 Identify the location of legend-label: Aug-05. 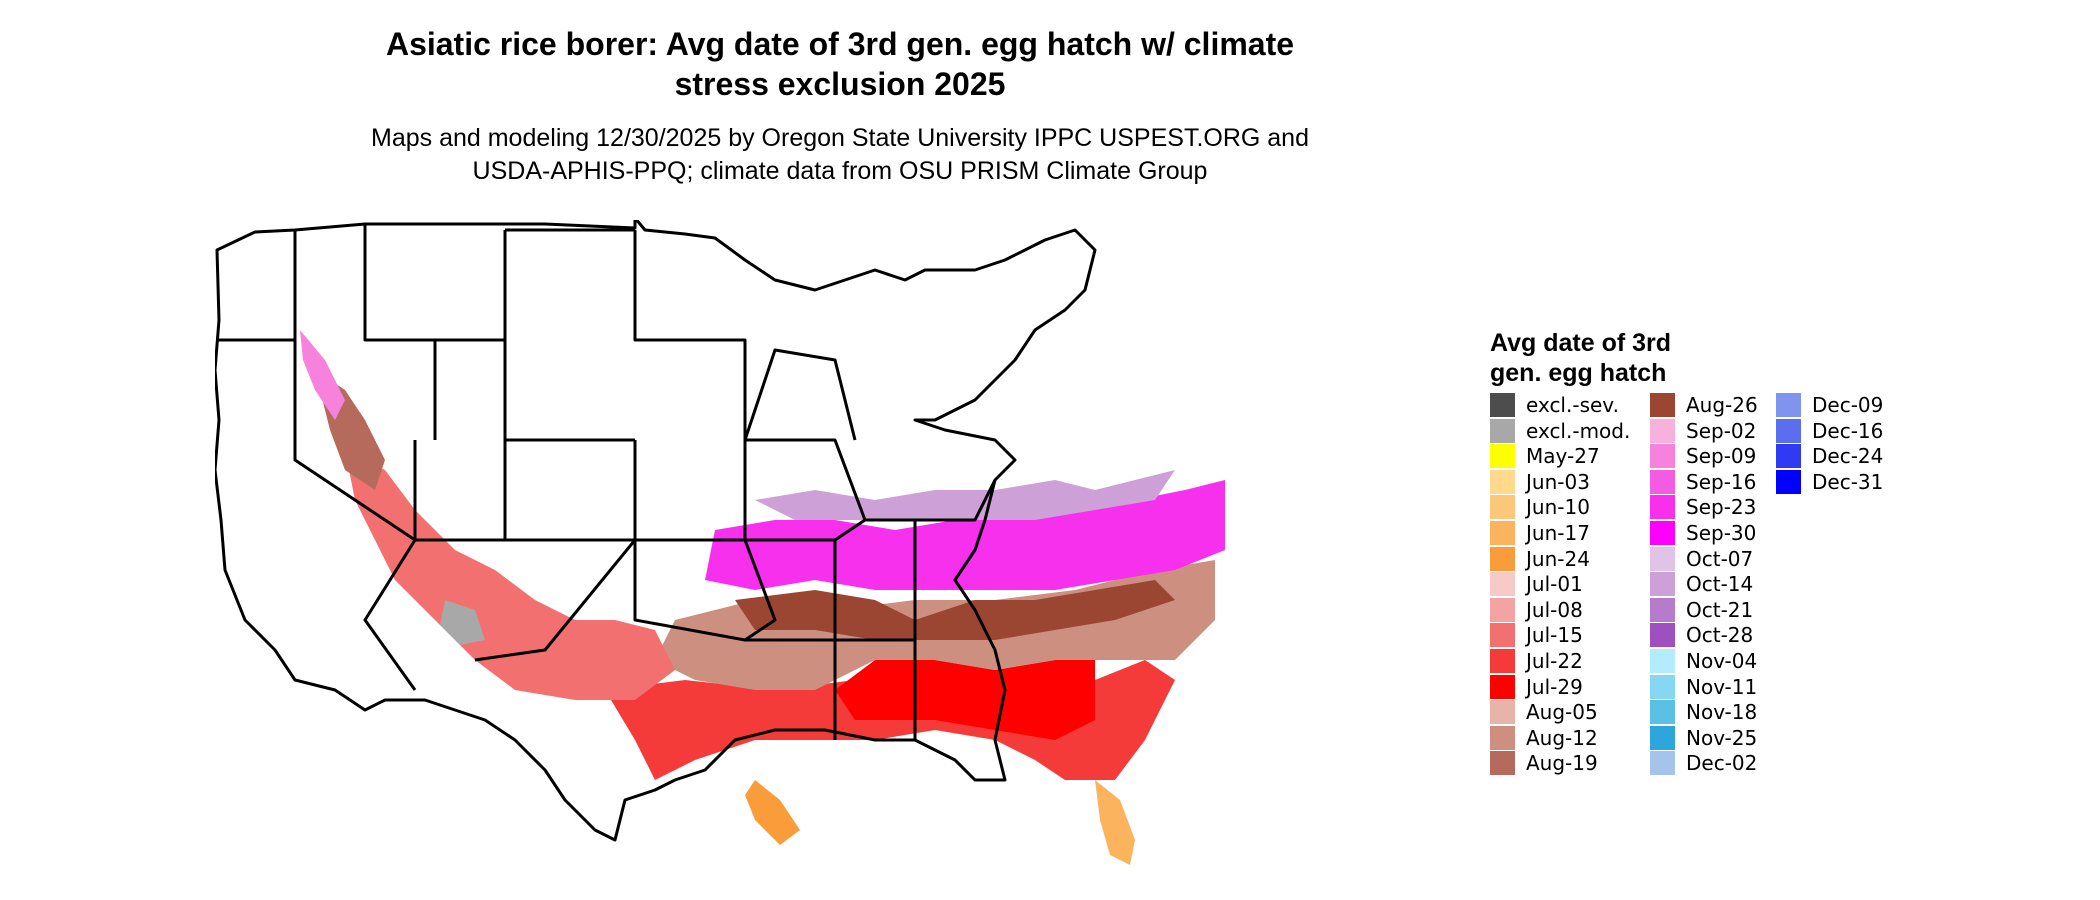
(1562, 712).